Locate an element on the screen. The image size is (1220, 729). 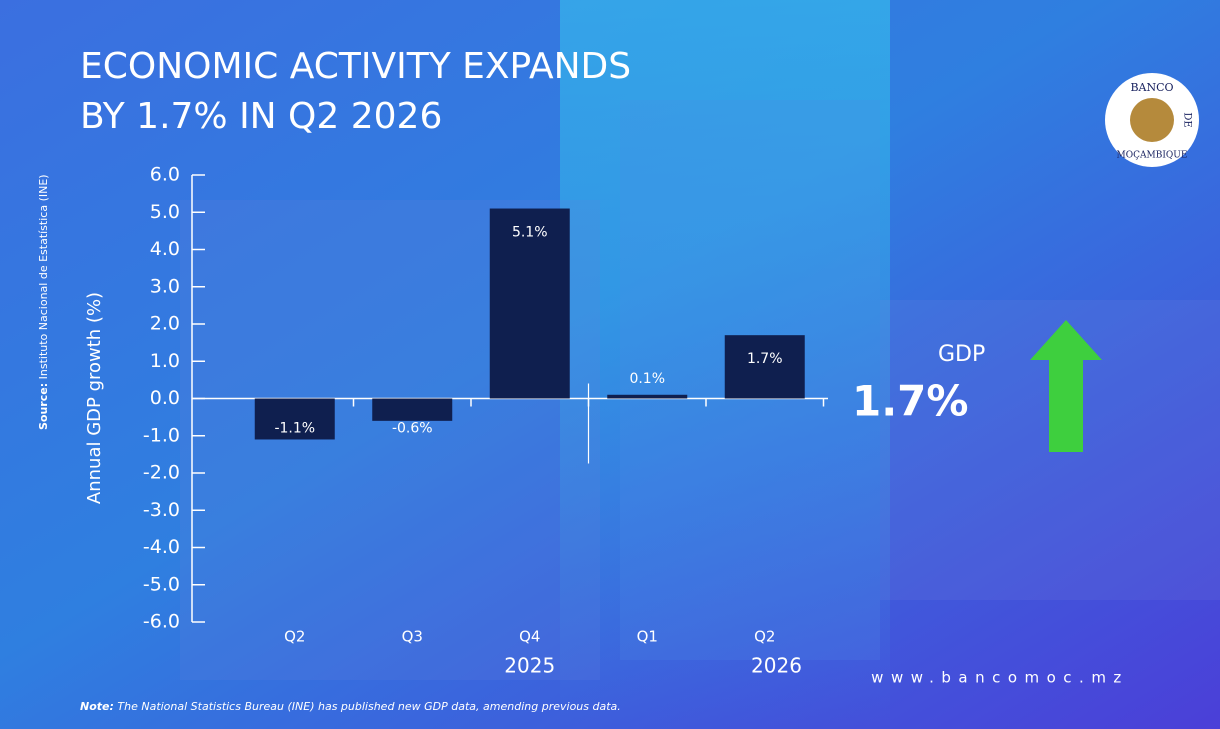
x-group-label: 2025 is located at coordinates (529, 666).